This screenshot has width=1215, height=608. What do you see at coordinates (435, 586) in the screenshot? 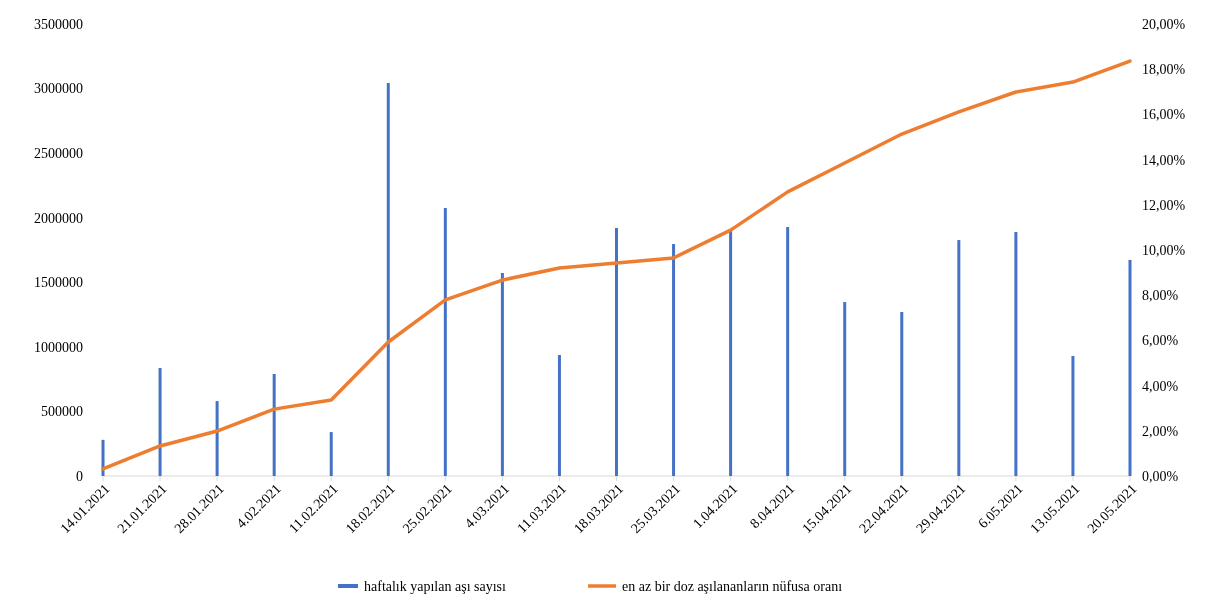
I see `legend-label: haftalık yapılan aşı sayısı` at bounding box center [435, 586].